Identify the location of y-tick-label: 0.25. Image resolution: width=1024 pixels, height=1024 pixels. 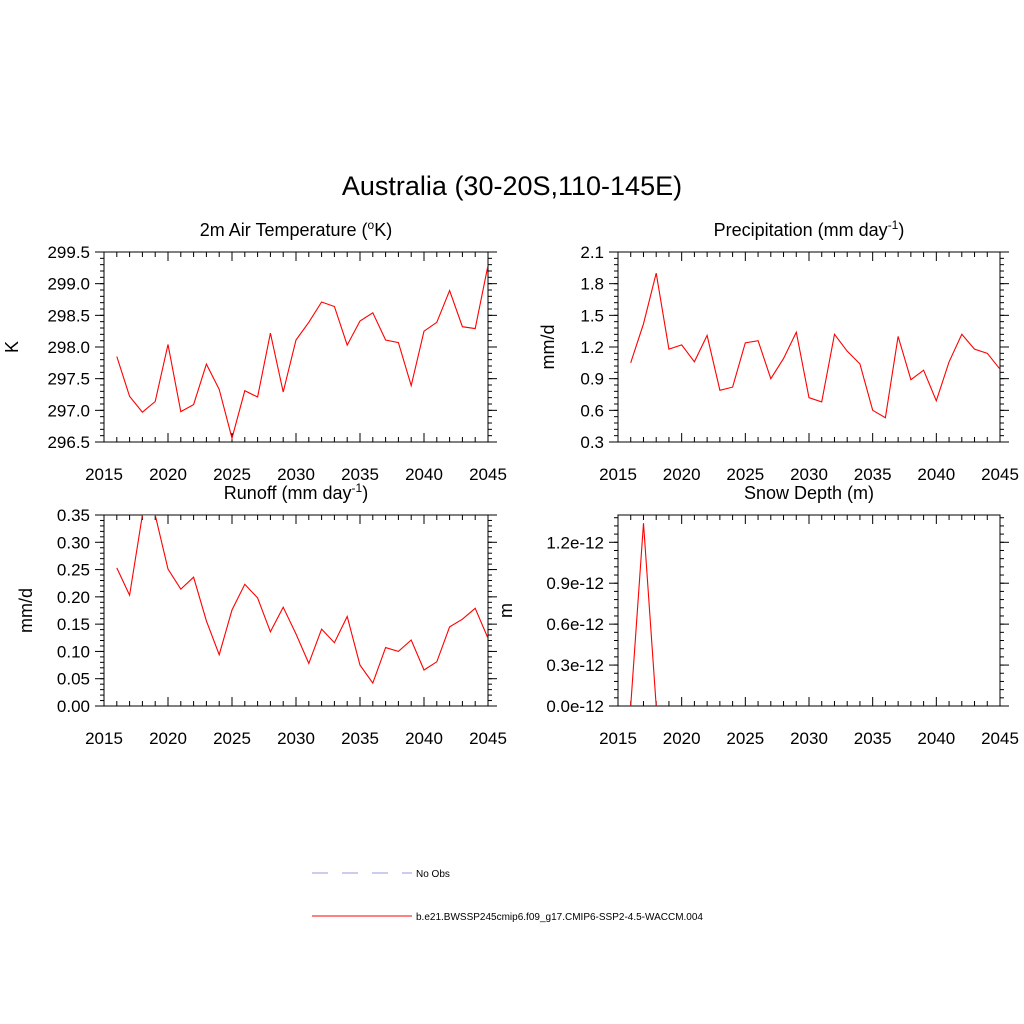
(73, 570).